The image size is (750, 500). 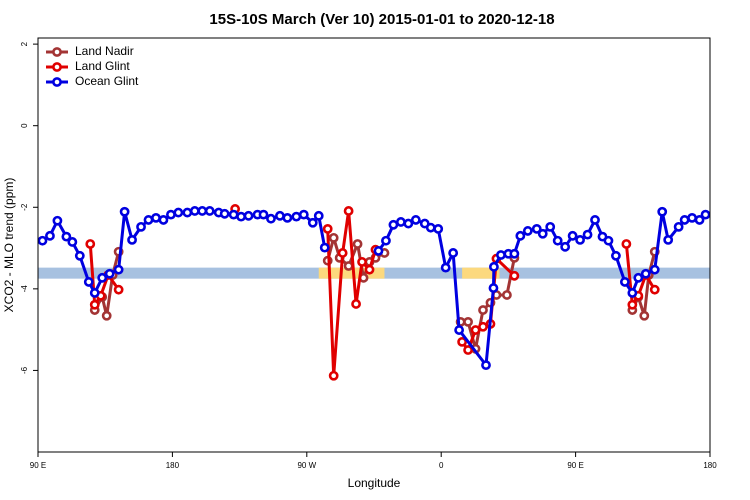 What do you see at coordinates (481, 273) in the screenshot?
I see `band` at bounding box center [481, 273].